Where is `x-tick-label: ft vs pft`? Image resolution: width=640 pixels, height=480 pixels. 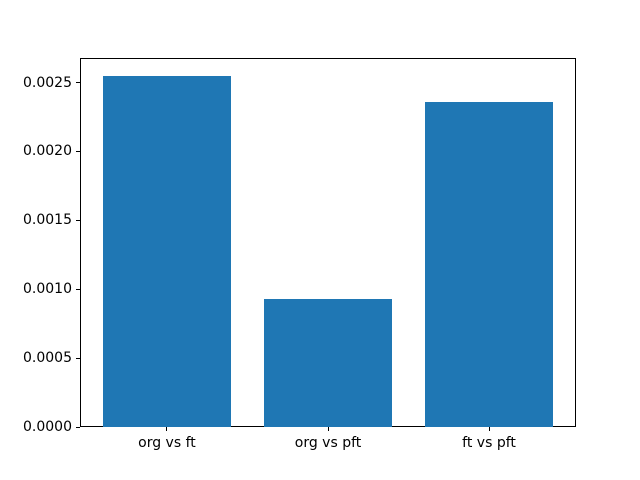
x-tick-label: ft vs pft is located at coordinates (489, 443).